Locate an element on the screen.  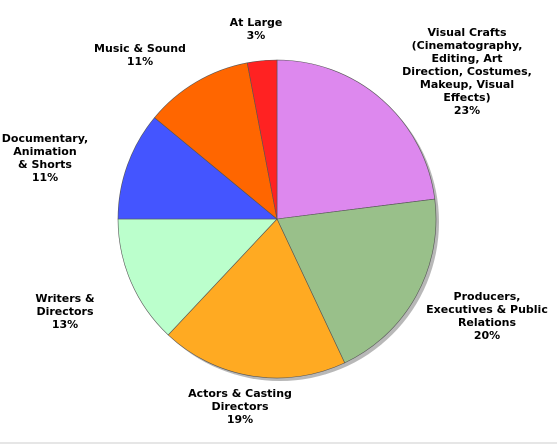
bottom-divider is located at coordinates (278, 443).